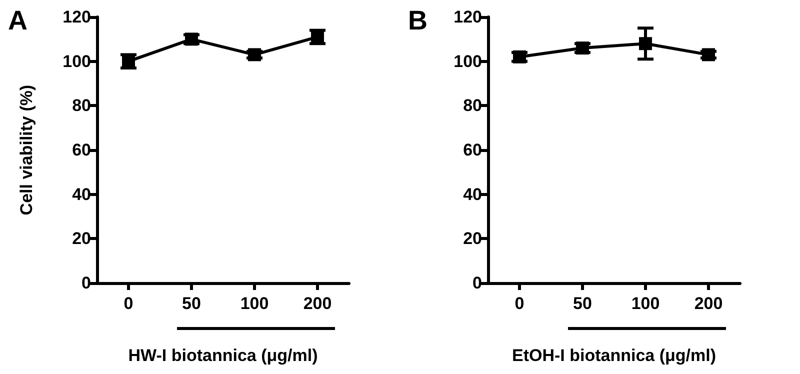  Describe the element at coordinates (18, 21) in the screenshot. I see `chart-title: A` at that location.